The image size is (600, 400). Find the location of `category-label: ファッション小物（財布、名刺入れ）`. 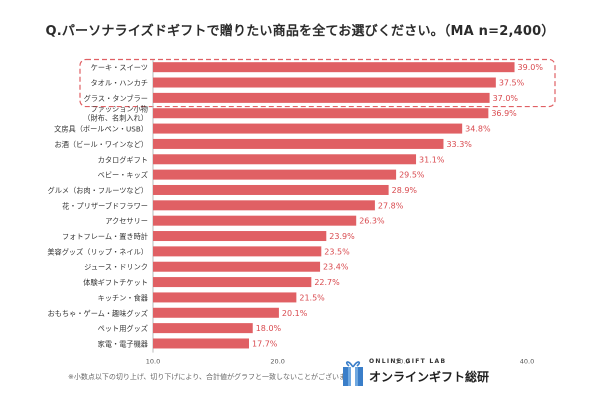

category-label: ファッション小物（財布、名刺入れ） is located at coordinates (115, 114).